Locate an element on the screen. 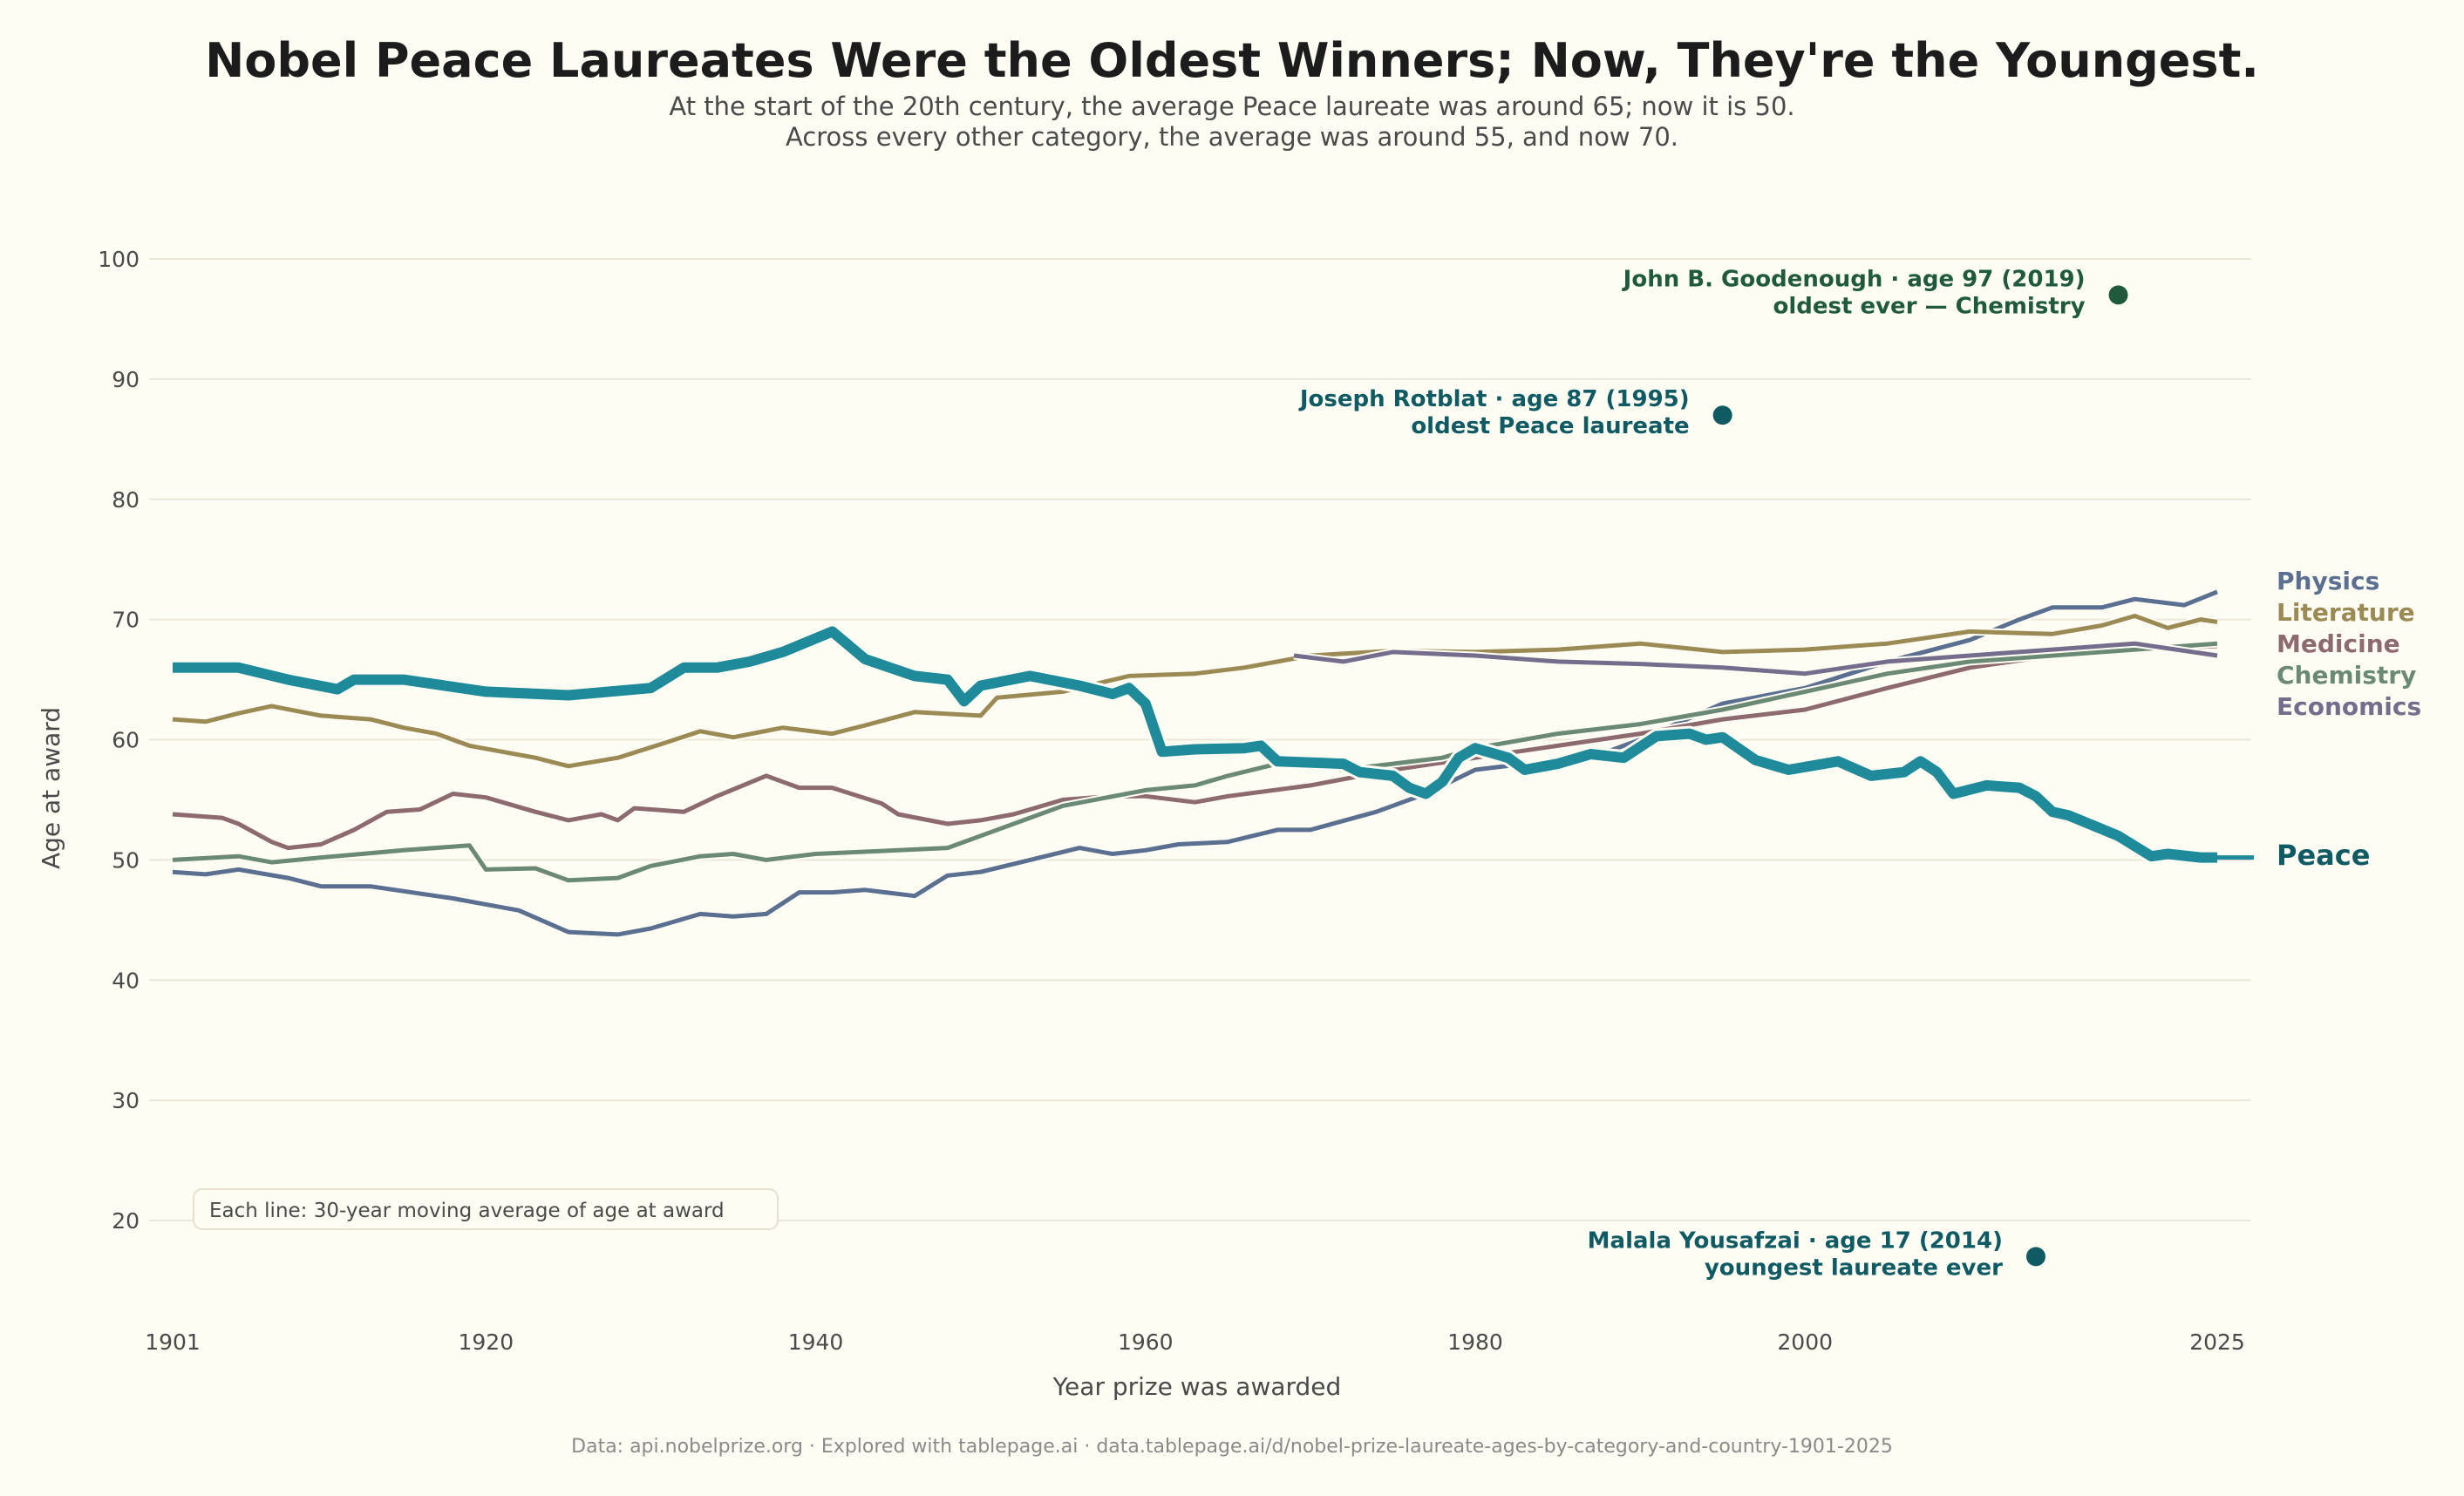 This screenshot has width=2464, height=1496. legend-label-literature: Literature is located at coordinates (2346, 612).